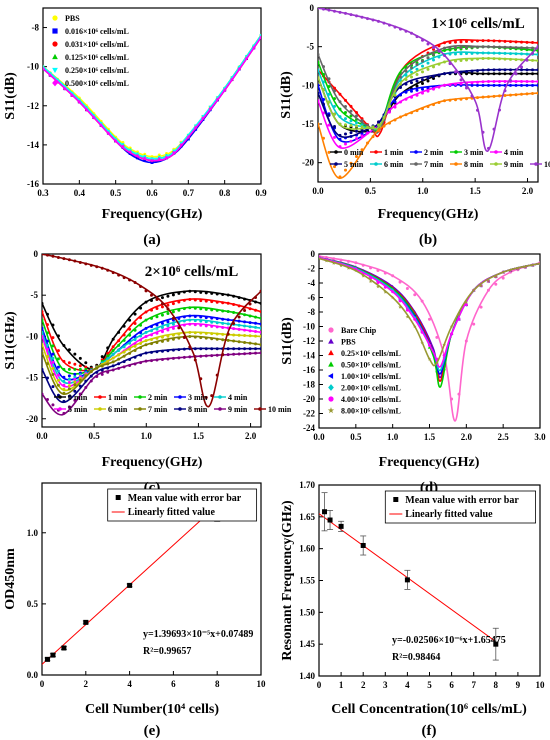  Describe the element at coordinates (371, 388) in the screenshot. I see `legend-entry: 2.00×10⁶ cells/mL` at that location.